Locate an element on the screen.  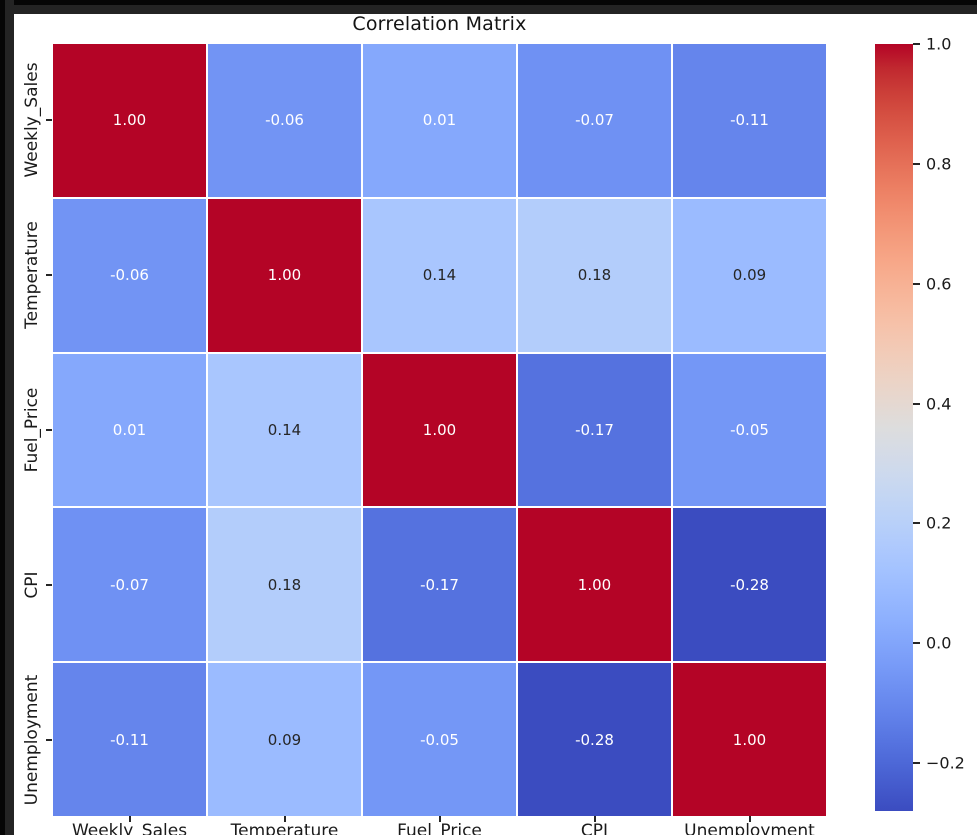
x-tick-label: Fuel_Price is located at coordinates (439, 828).